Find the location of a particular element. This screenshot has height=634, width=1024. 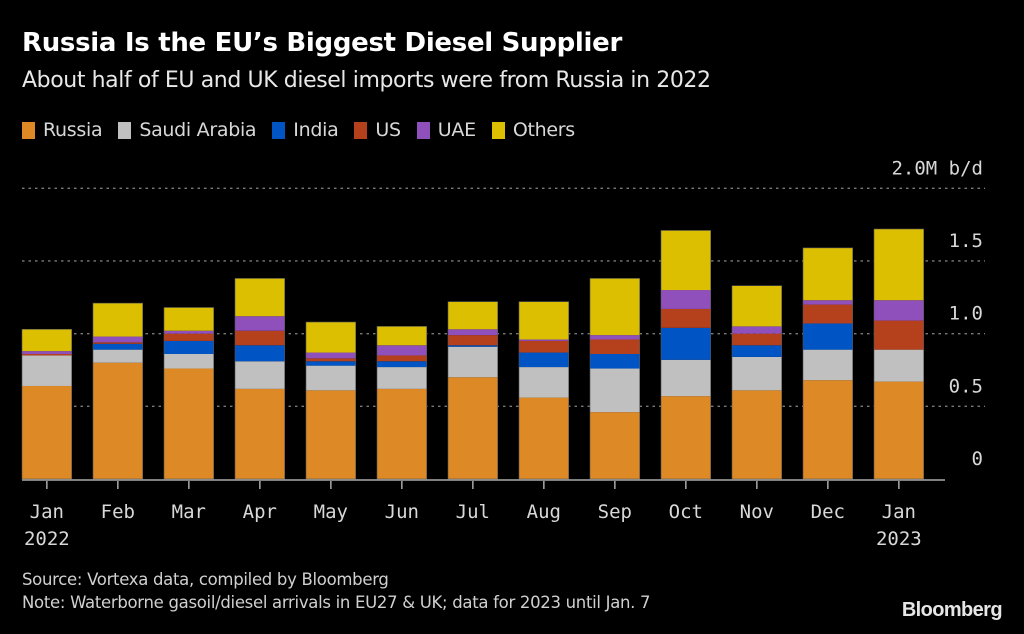

x-tick-label: Aug is located at coordinates (544, 512).